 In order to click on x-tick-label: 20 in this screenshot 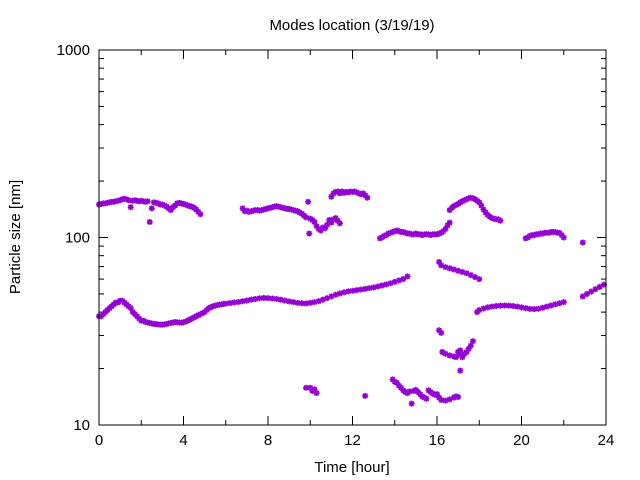, I will do `click(521, 440)`.